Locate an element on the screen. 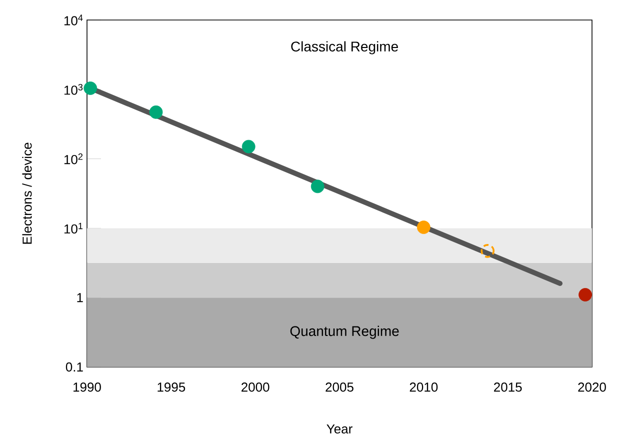 The height and width of the screenshot is (441, 629). y-tick-label: 10$^{1}$ is located at coordinates (73, 228).